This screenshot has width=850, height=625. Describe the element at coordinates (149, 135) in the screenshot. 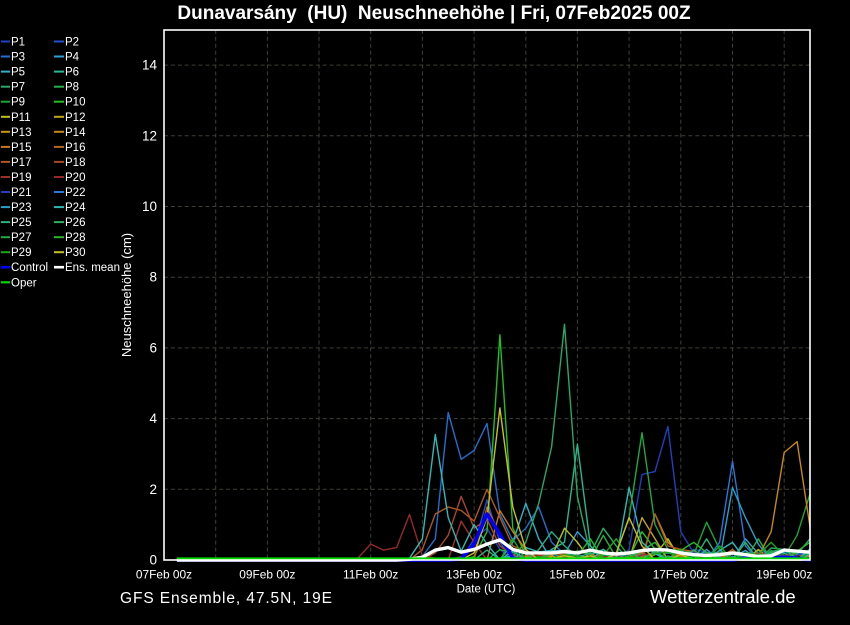

I see `svg-text: 12` at that location.